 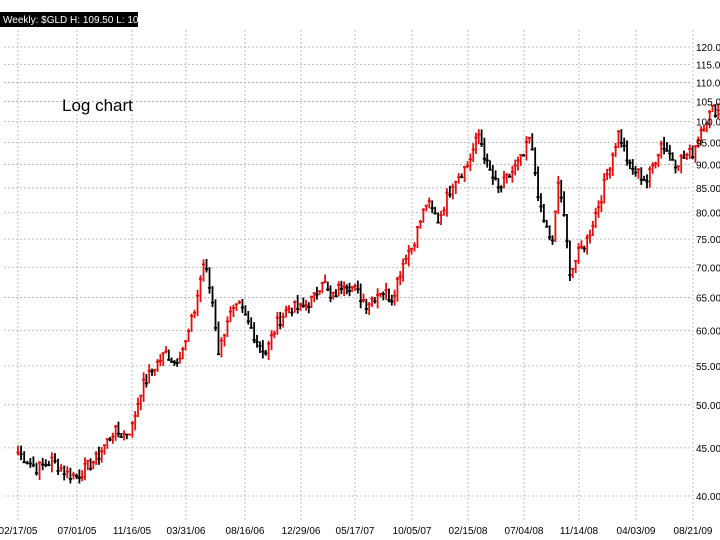 I want to click on x-tick-label: 07/01/05, so click(x=77, y=531).